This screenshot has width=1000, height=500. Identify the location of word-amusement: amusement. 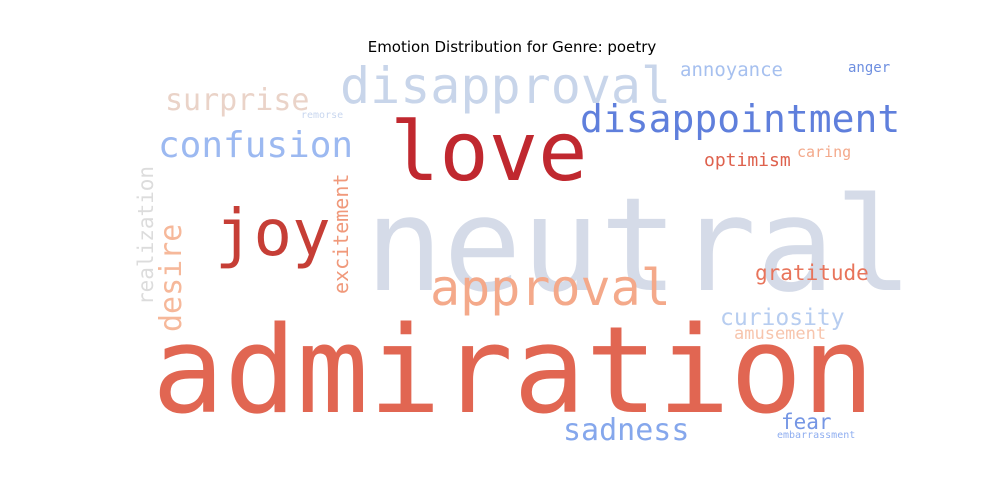
(780, 334).